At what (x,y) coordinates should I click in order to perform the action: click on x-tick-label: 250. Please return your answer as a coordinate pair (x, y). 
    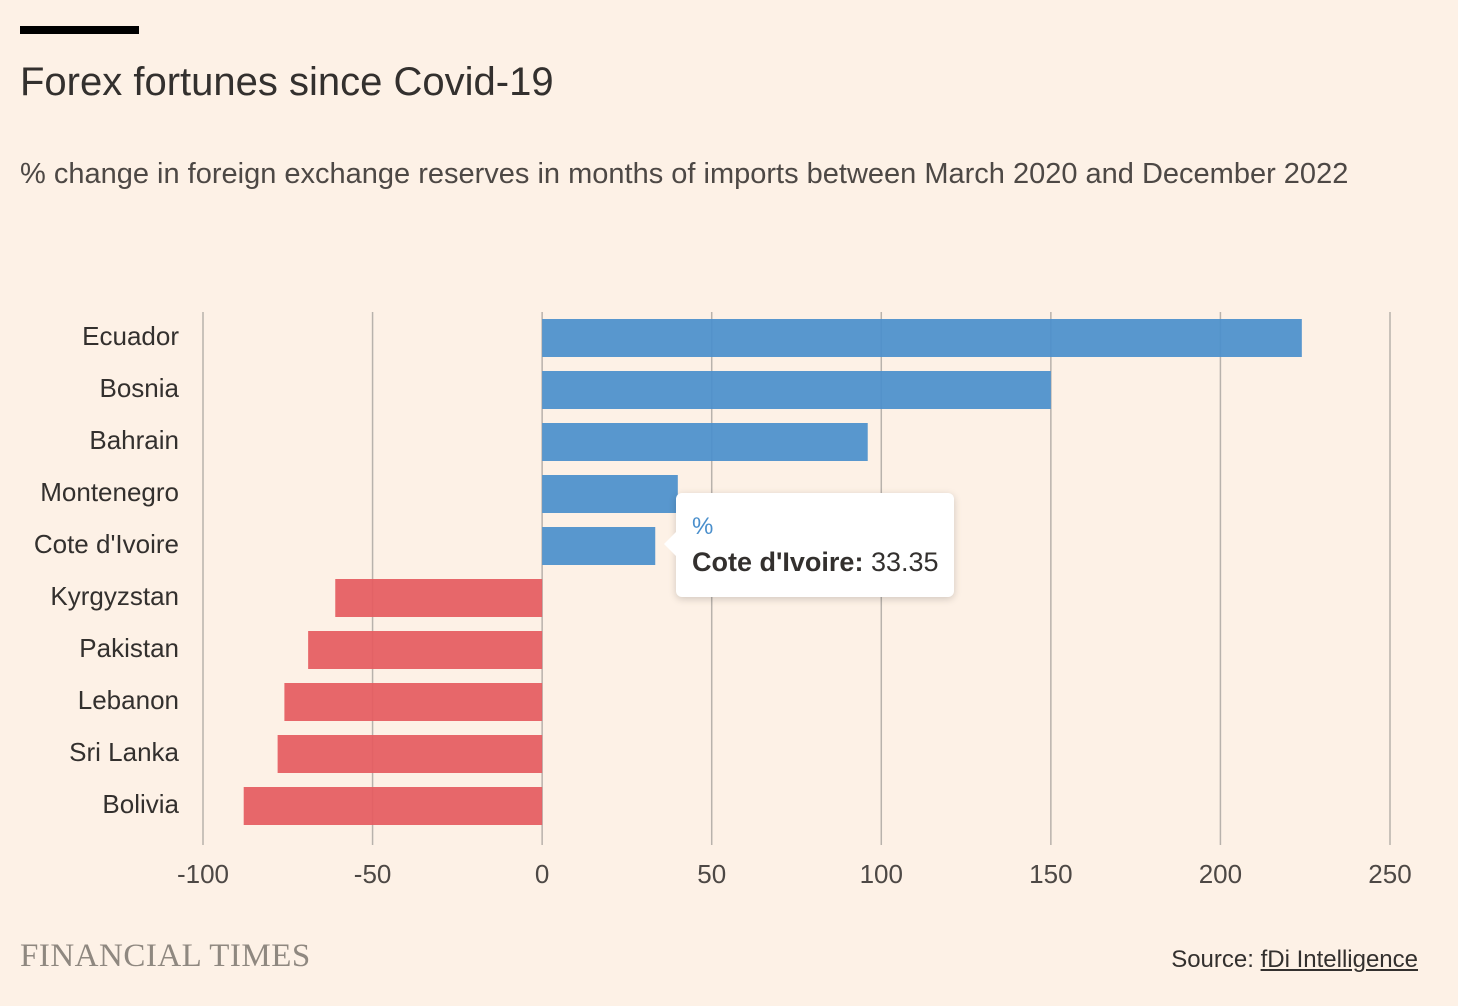
    Looking at the image, I should click on (1389, 874).